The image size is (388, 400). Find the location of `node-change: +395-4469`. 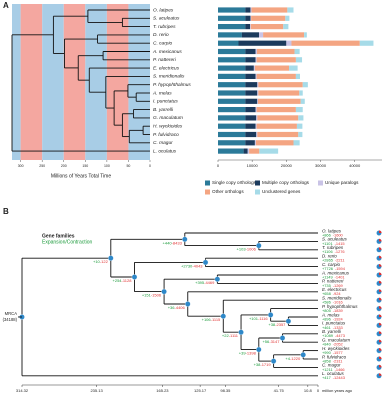

node-change: +395-4469 is located at coordinates (205, 282).